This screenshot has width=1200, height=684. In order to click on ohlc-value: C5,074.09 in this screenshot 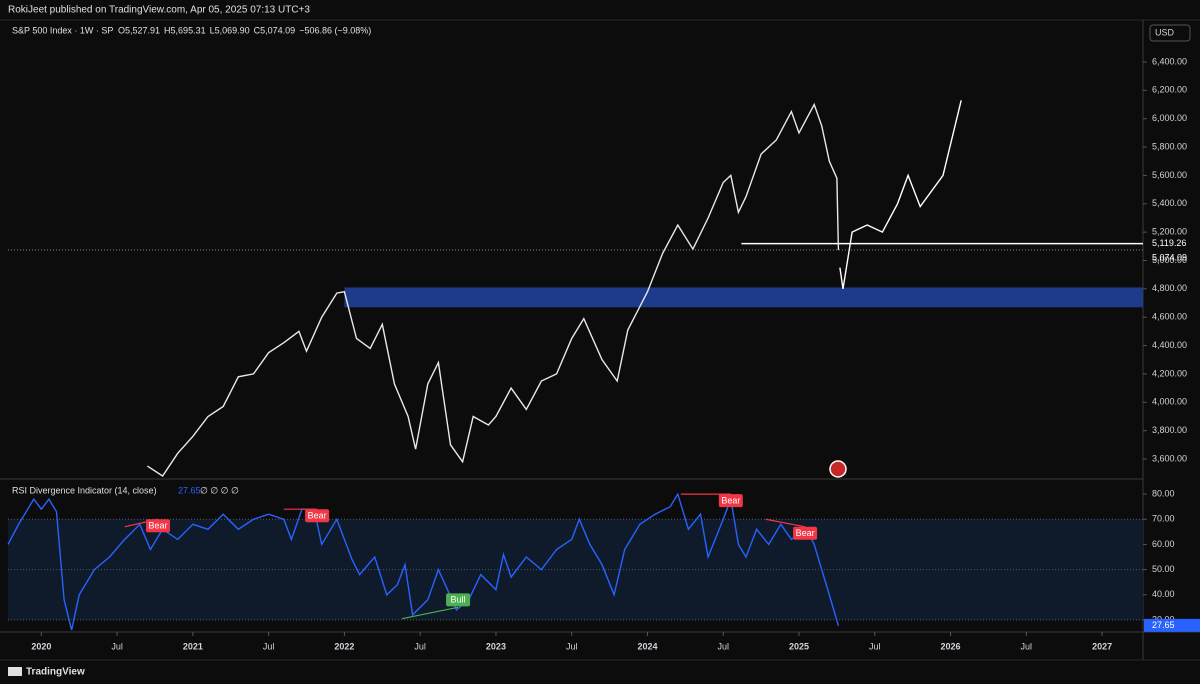, I will do `click(275, 30)`.